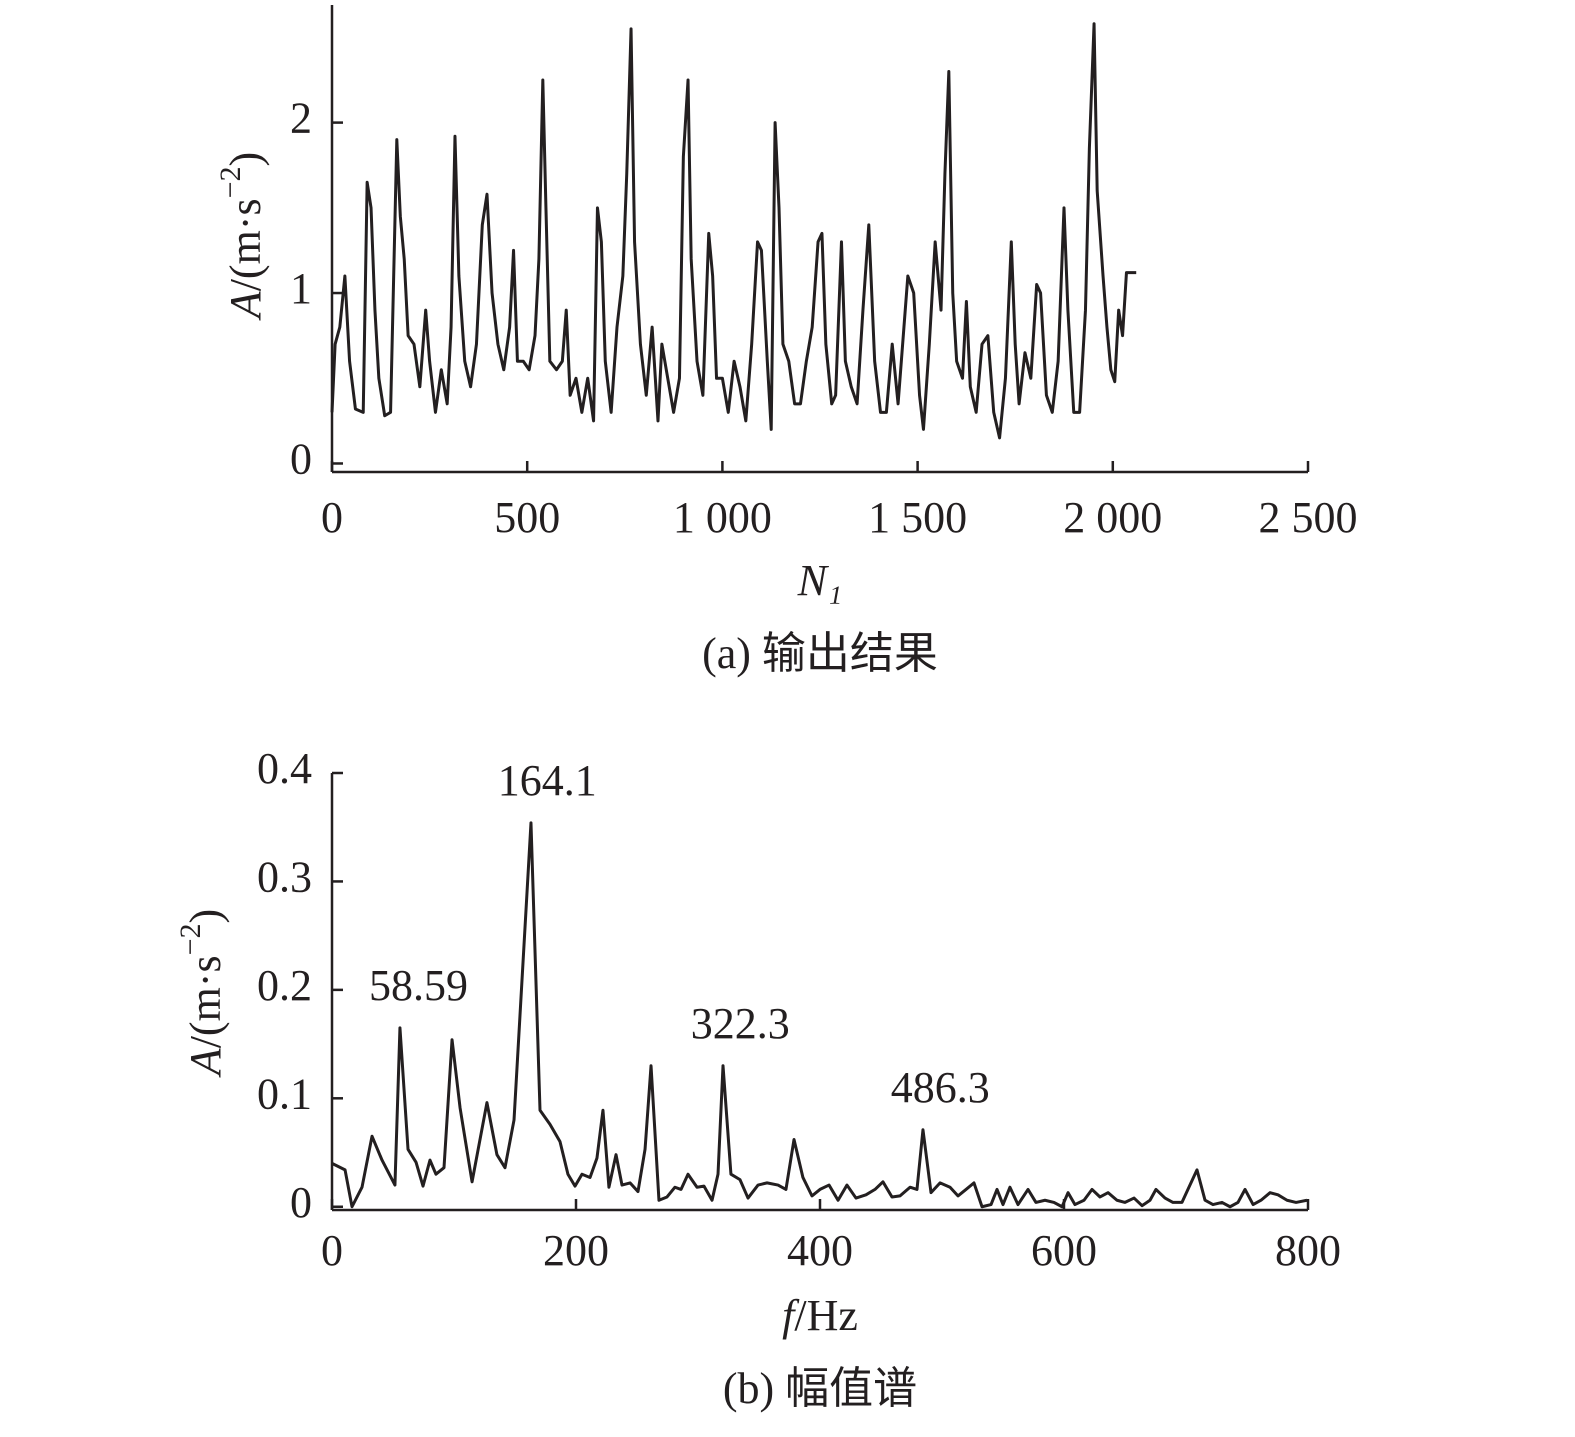  Describe the element at coordinates (284, 985) in the screenshot. I see `y-tick-label: 0.2` at that location.